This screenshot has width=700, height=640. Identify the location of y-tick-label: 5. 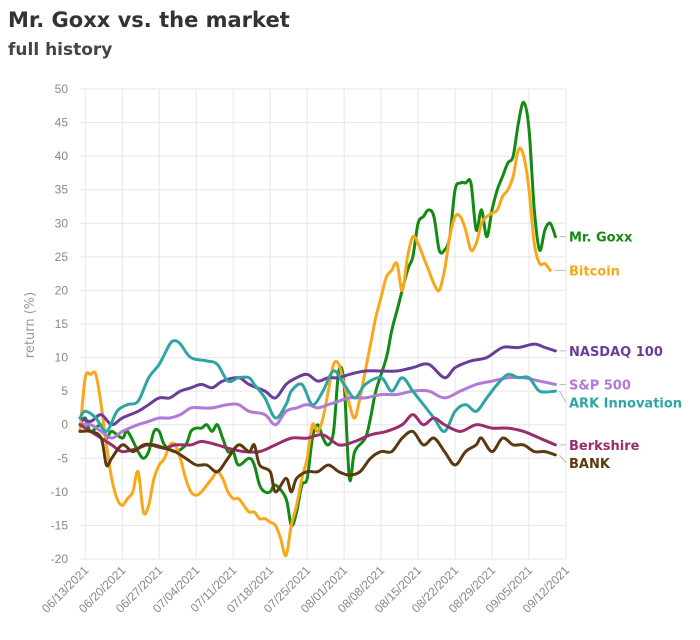
(64, 391).